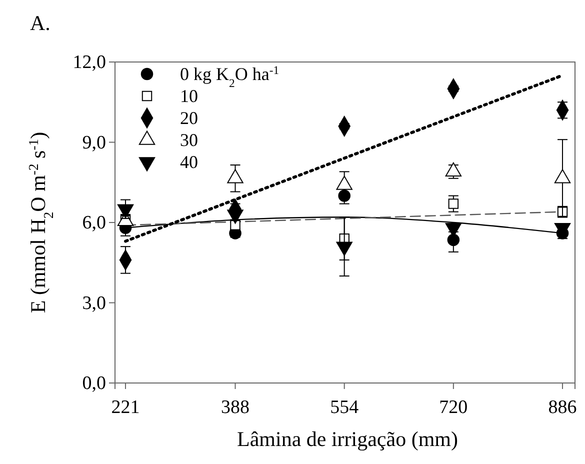 This screenshot has width=585, height=464. I want to click on y-tick-label: 3,0, so click(94, 303).